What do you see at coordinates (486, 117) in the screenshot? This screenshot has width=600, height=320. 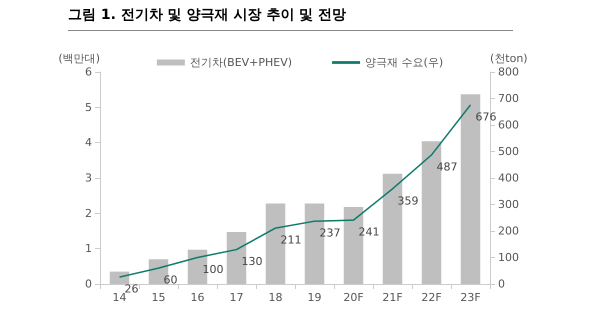 I see `data-label: 676` at bounding box center [486, 117].